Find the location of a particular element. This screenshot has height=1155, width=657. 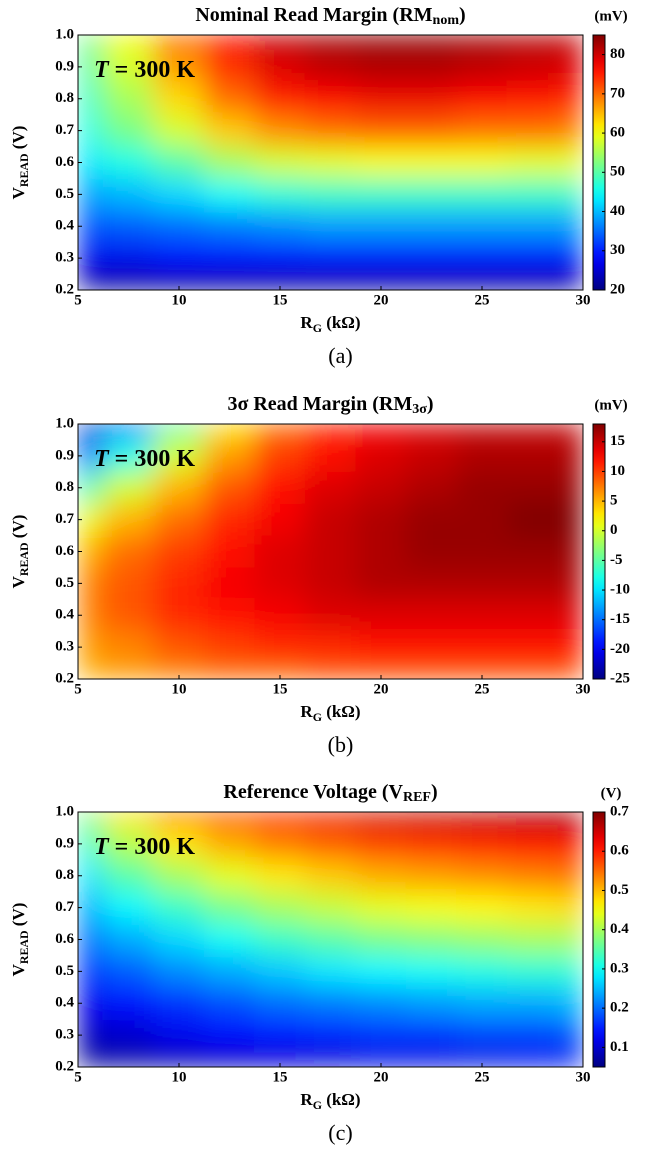

x-tick-label: 30 is located at coordinates (583, 1077).